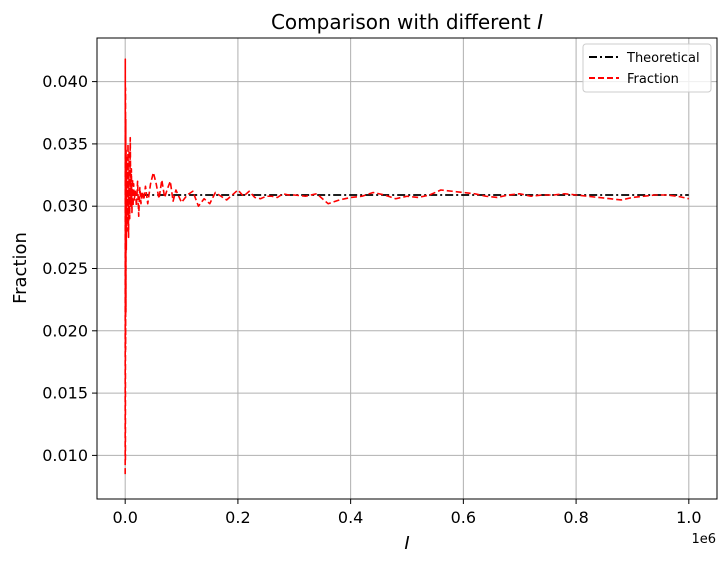 Image resolution: width=727 pixels, height=563 pixels. I want to click on y-tick-label: 0.025, so click(65, 268).